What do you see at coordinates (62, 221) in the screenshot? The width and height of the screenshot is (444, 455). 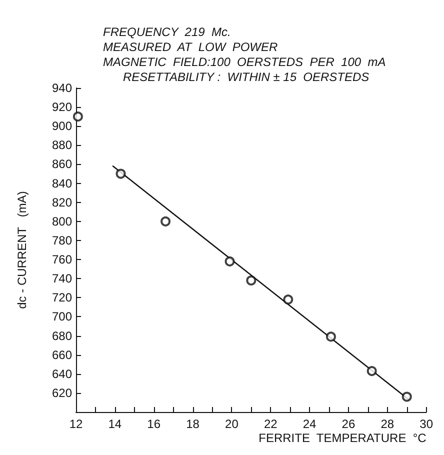 I see `y-tick-label: 800` at bounding box center [62, 221].